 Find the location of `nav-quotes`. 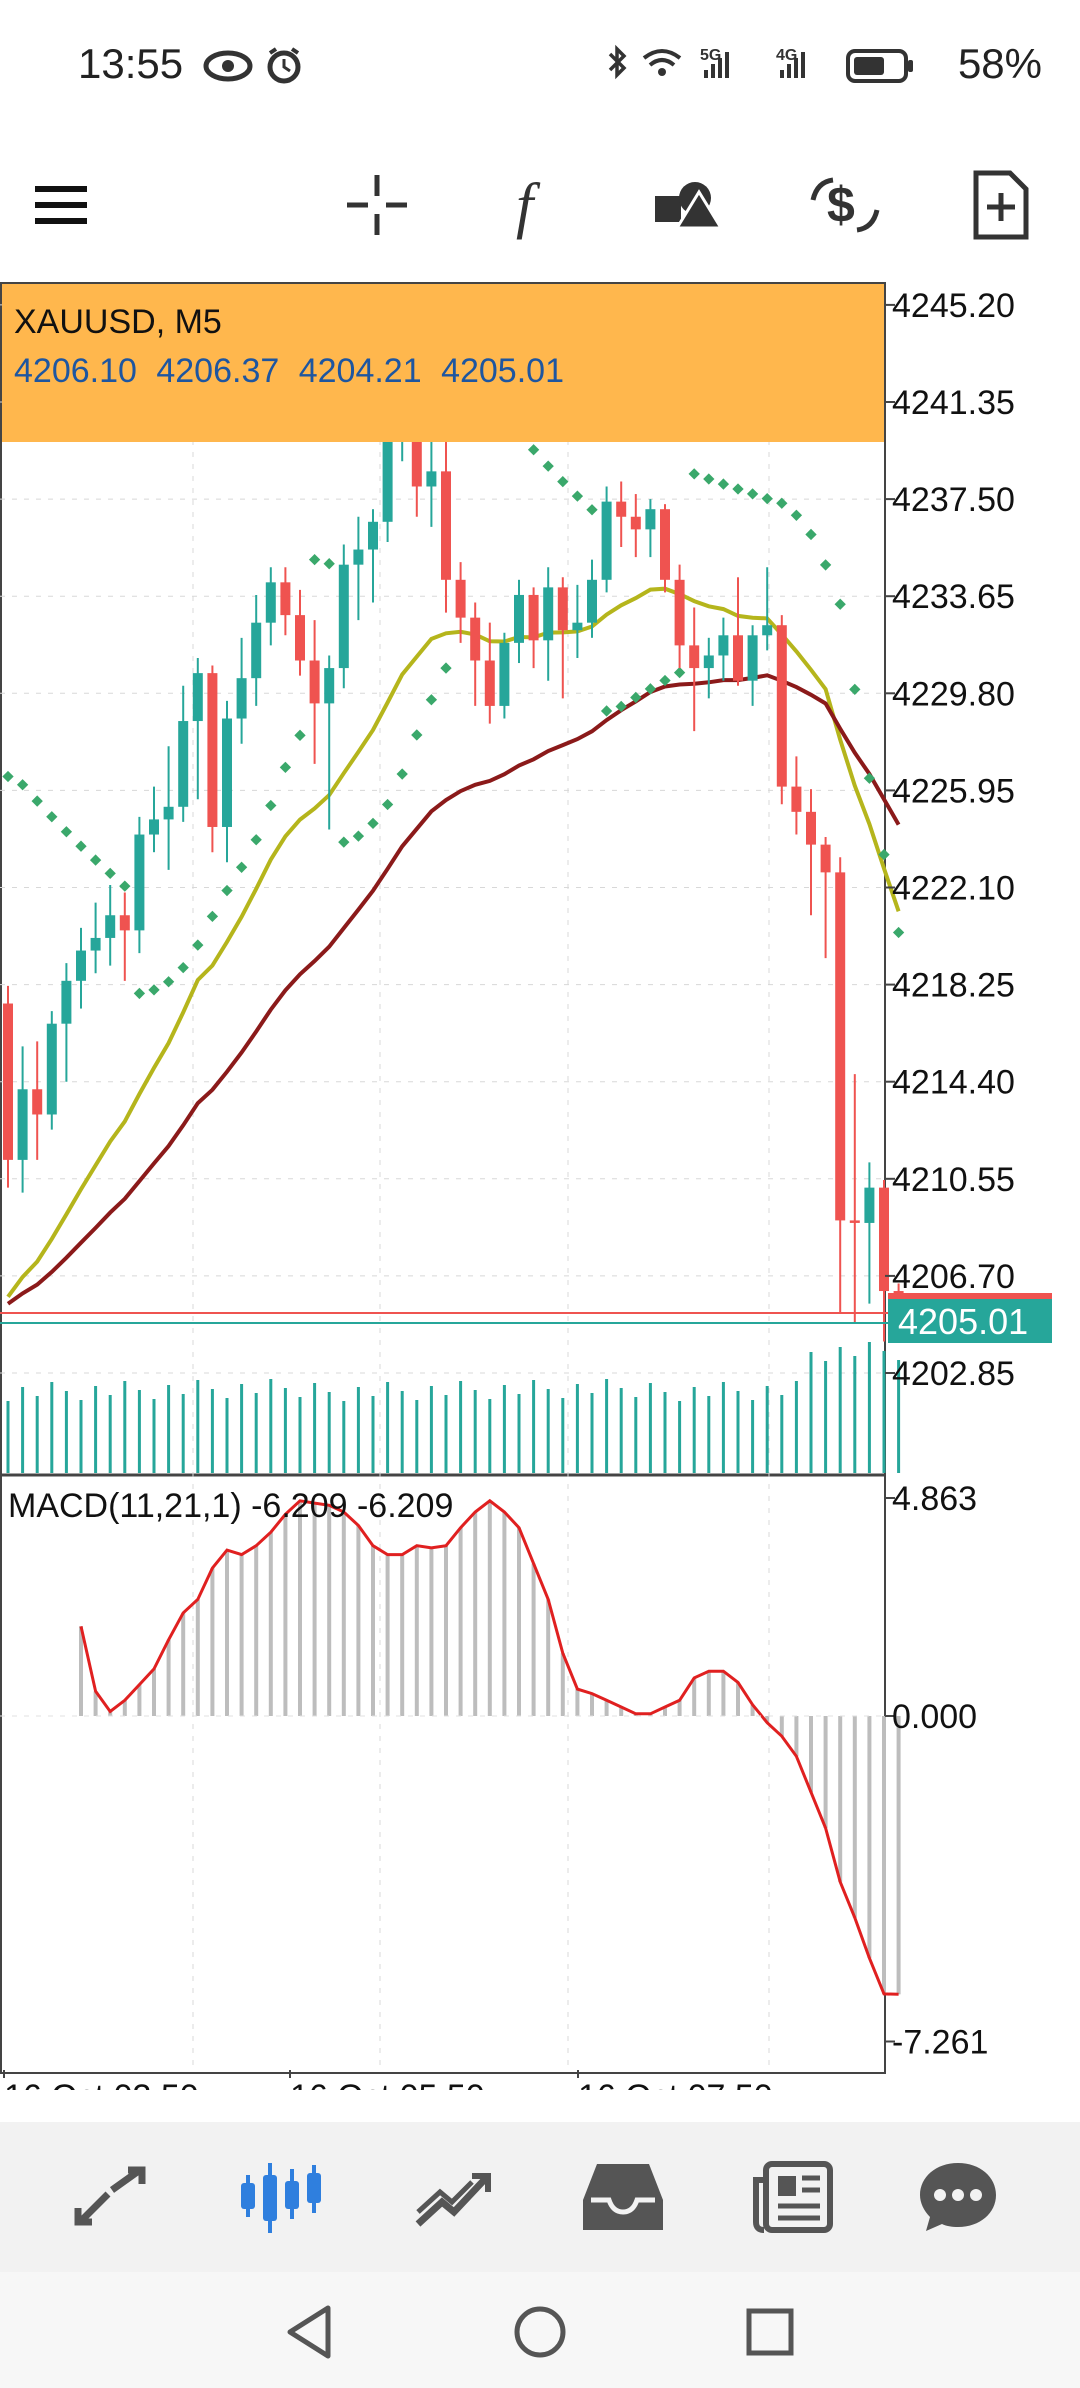

nav-quotes is located at coordinates (110, 2197).